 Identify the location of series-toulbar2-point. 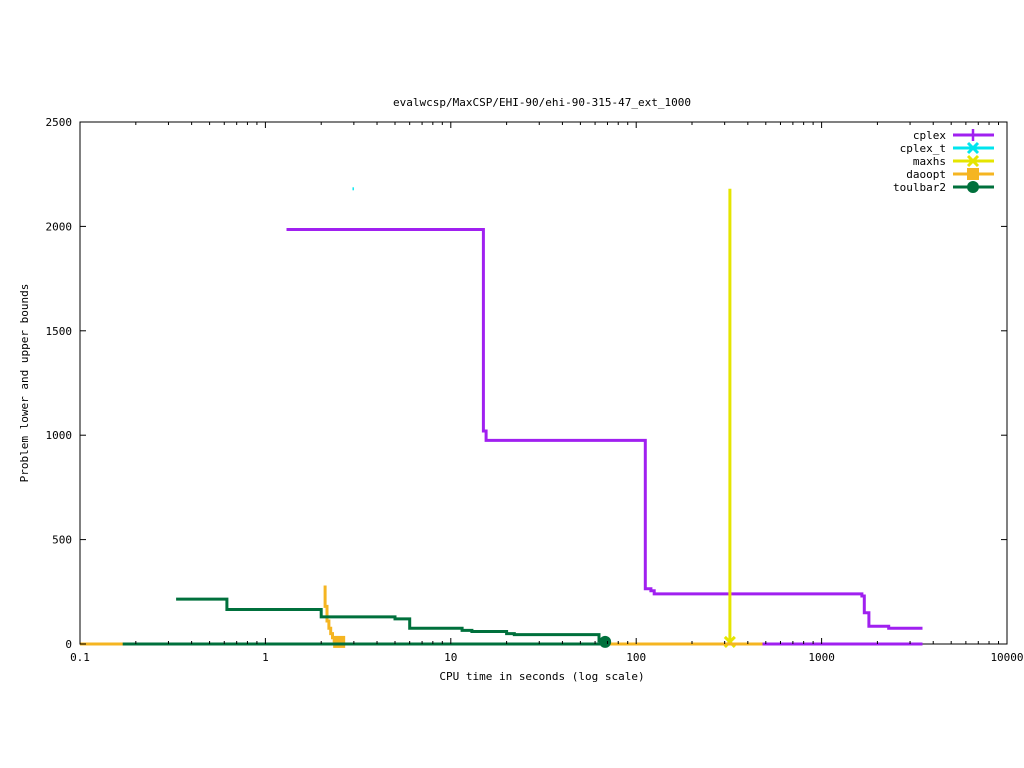
(605, 641).